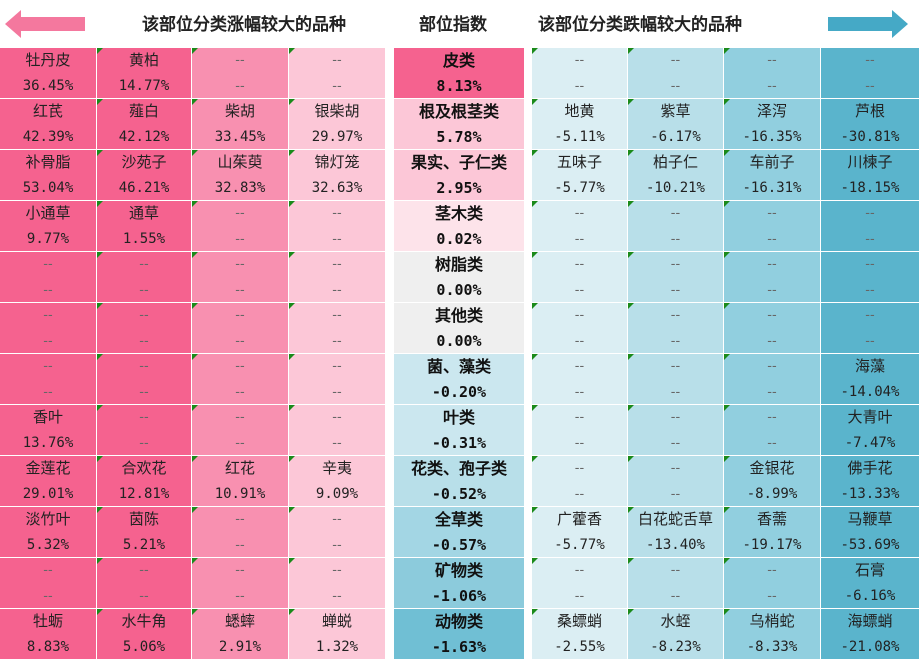 Image resolution: width=919 pixels, height=660 pixels. What do you see at coordinates (48, 175) in the screenshot?
I see `rise-item-cell: 补骨脂 53.04%` at bounding box center [48, 175].